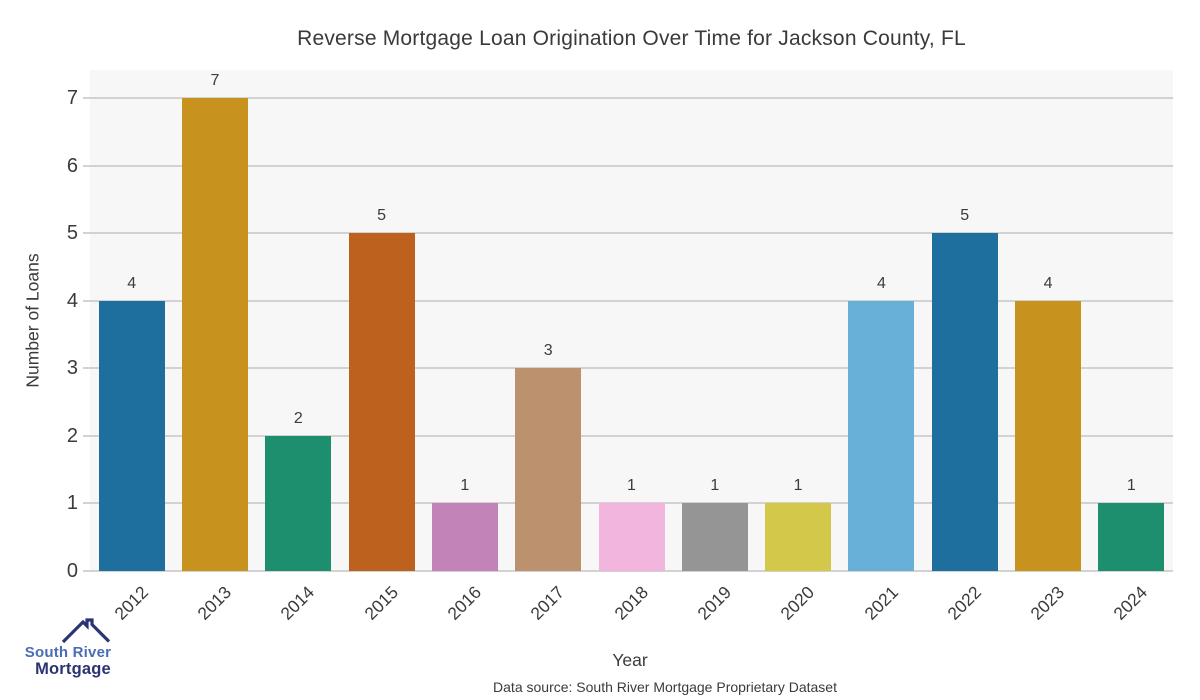 The image size is (1200, 700). Describe the element at coordinates (630, 603) in the screenshot. I see `x-tick-label-2018: 2018` at that location.